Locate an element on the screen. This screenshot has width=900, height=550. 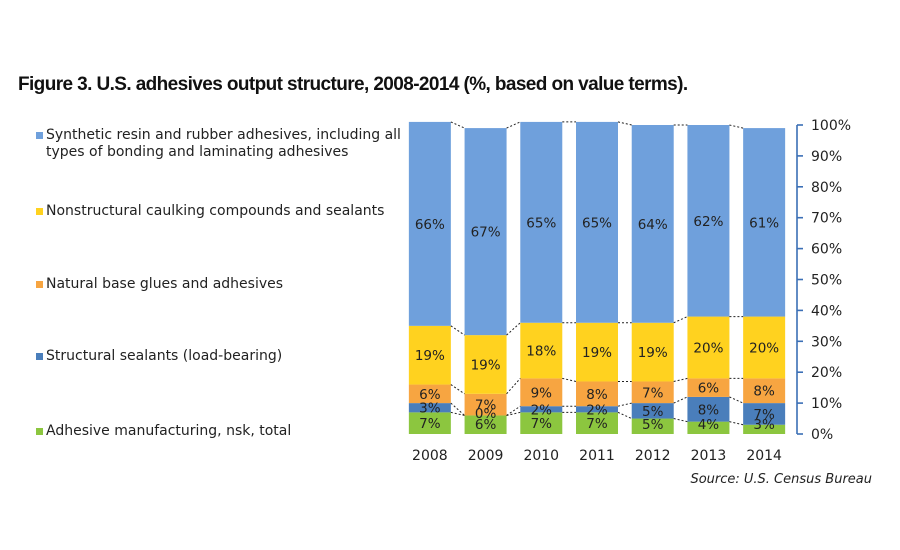
data-label-2011-s4: 65% is located at coordinates (597, 223).